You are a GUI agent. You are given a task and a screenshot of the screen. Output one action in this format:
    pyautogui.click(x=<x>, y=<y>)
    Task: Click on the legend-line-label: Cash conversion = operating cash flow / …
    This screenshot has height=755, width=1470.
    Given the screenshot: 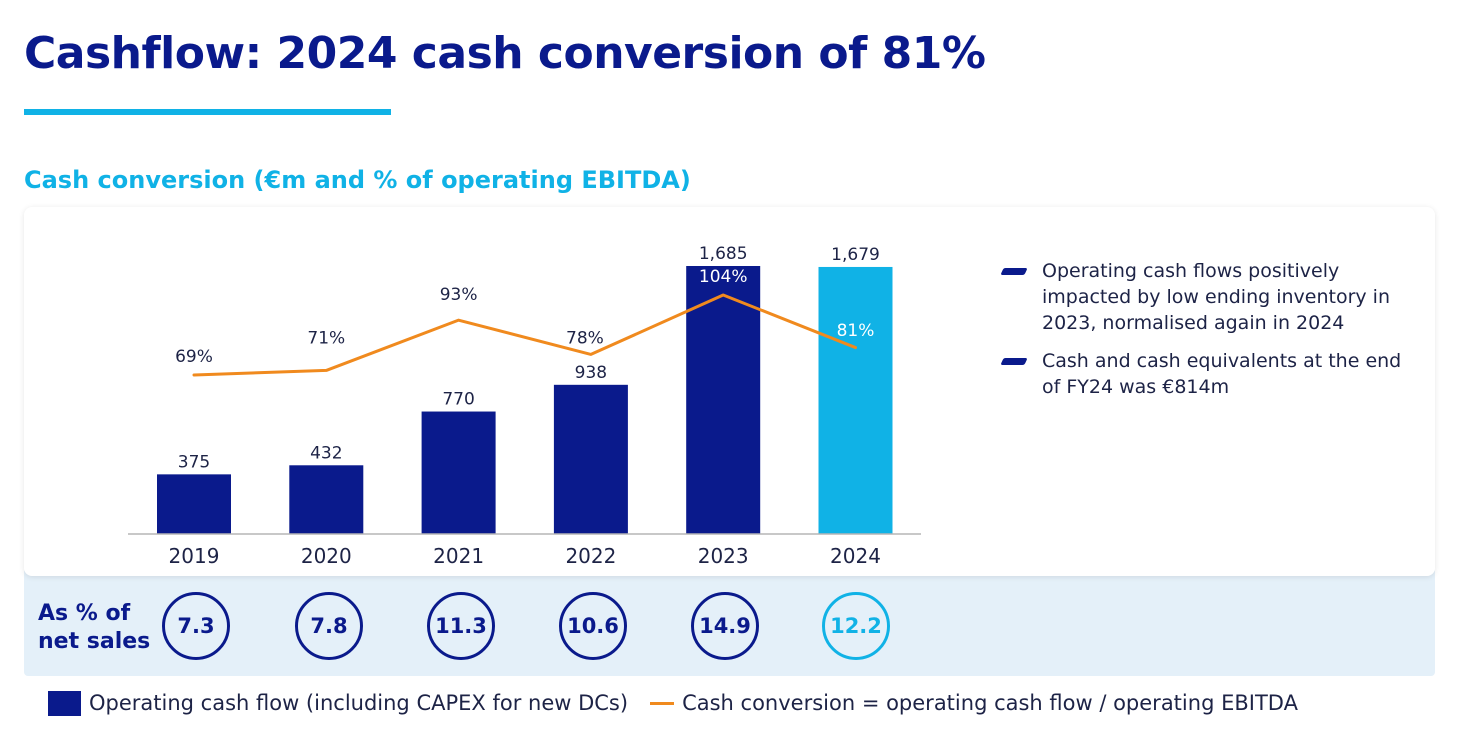 What is the action you would take?
    pyautogui.click(x=990, y=703)
    